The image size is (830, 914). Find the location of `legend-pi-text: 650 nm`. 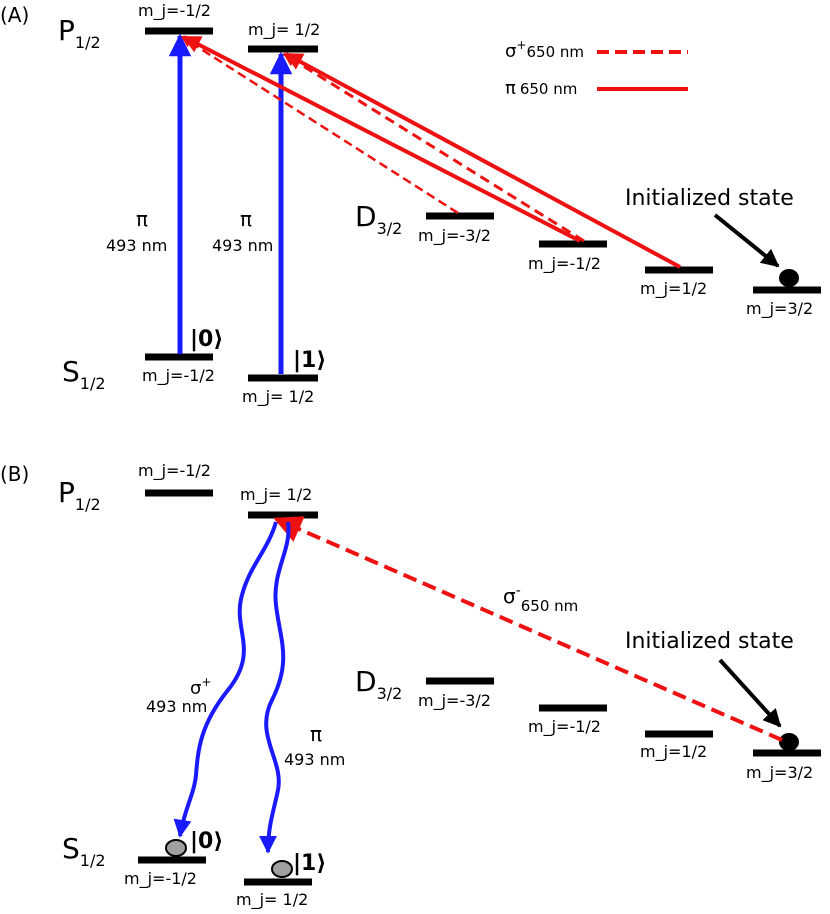

legend-pi-text: 650 nm is located at coordinates (549, 89).